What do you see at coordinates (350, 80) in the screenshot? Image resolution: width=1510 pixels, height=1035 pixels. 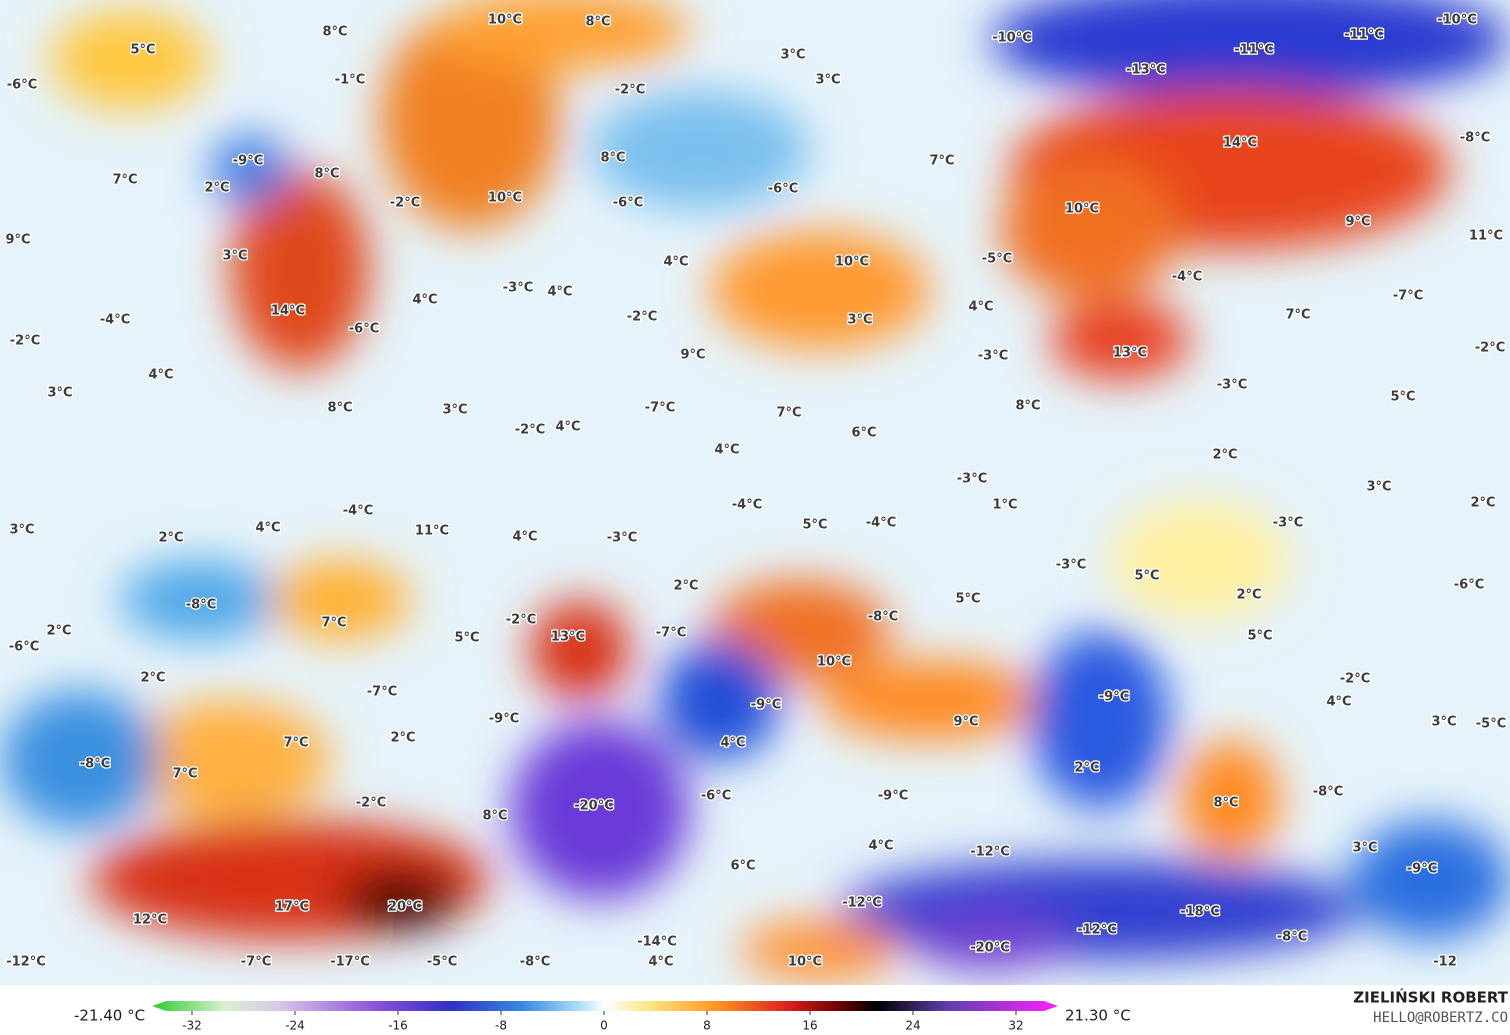 I see `temperature-label: -1°C` at bounding box center [350, 80].